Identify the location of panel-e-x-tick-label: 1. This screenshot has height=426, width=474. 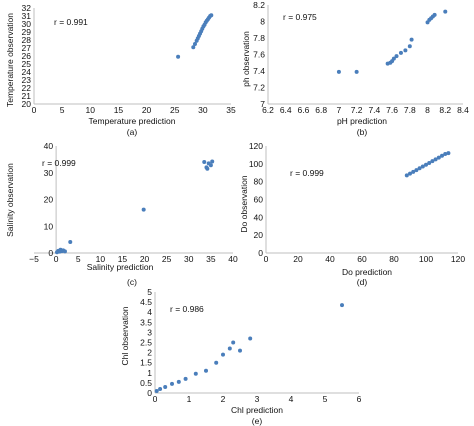
(189, 399).